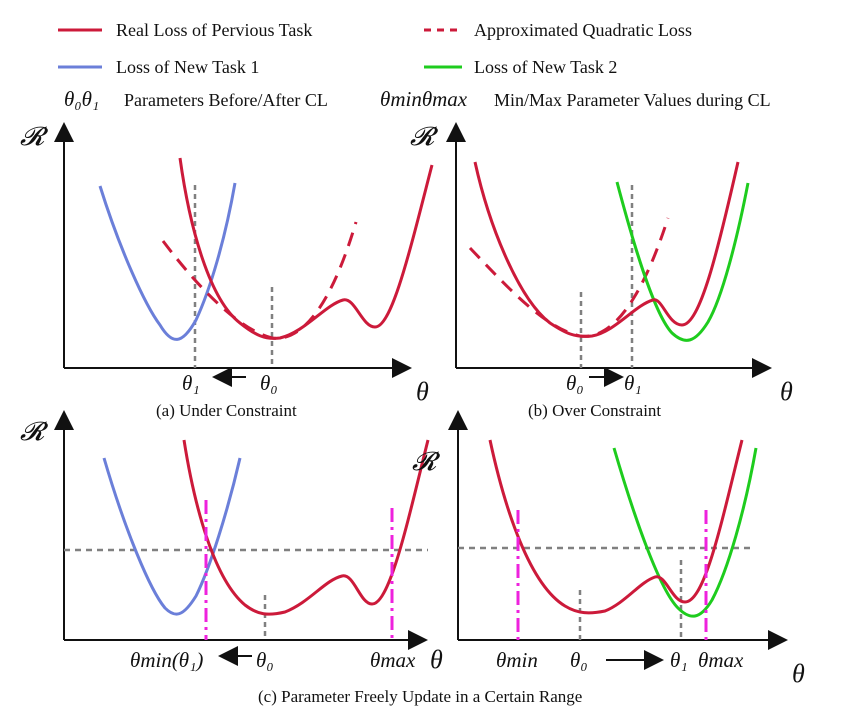  Describe the element at coordinates (583, 30) in the screenshot. I see `legend-approx-loss-label: Approximated Quadratic Loss` at that location.